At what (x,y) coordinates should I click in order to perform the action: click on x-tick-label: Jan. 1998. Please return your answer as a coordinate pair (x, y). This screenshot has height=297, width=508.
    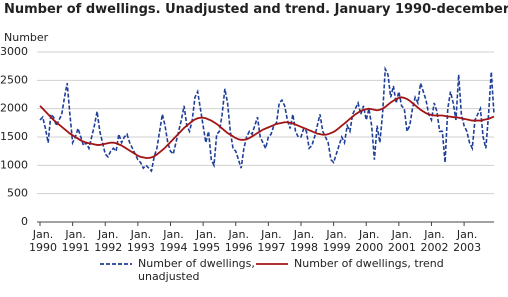
    Looking at the image, I should click on (303, 241).